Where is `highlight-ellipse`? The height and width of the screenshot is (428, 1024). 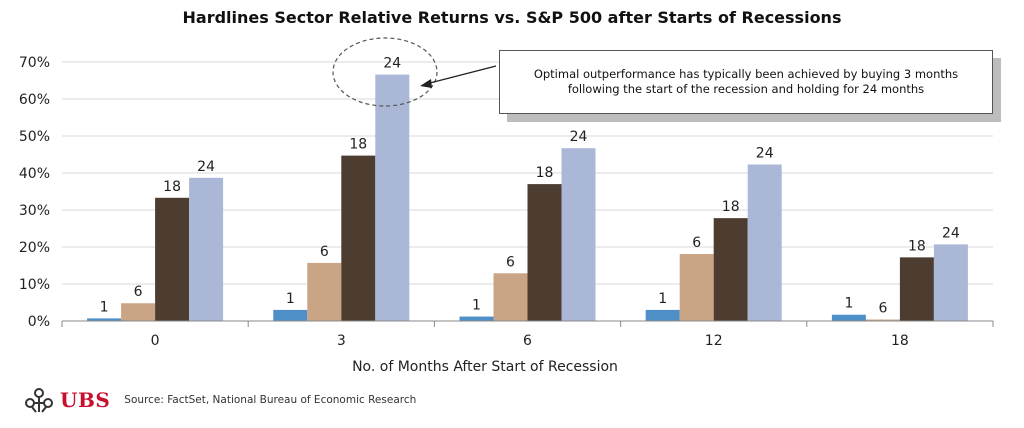 highlight-ellipse is located at coordinates (385, 72).